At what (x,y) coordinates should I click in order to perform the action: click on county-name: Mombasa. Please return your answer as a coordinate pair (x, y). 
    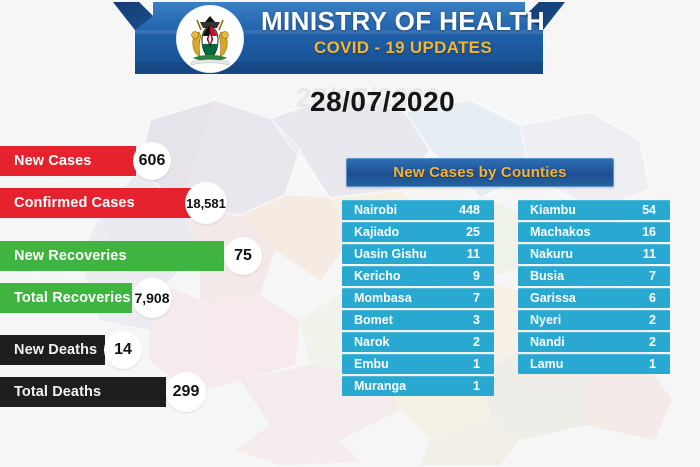
    Looking at the image, I should click on (383, 298).